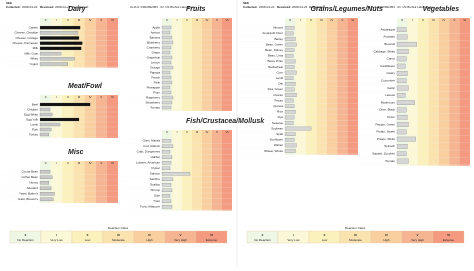 Image resolution: width=474 pixels, height=271 pixels. What do you see at coordinates (387, 110) in the screenshot?
I see `category-label: Olive, Black` at bounding box center [387, 110].